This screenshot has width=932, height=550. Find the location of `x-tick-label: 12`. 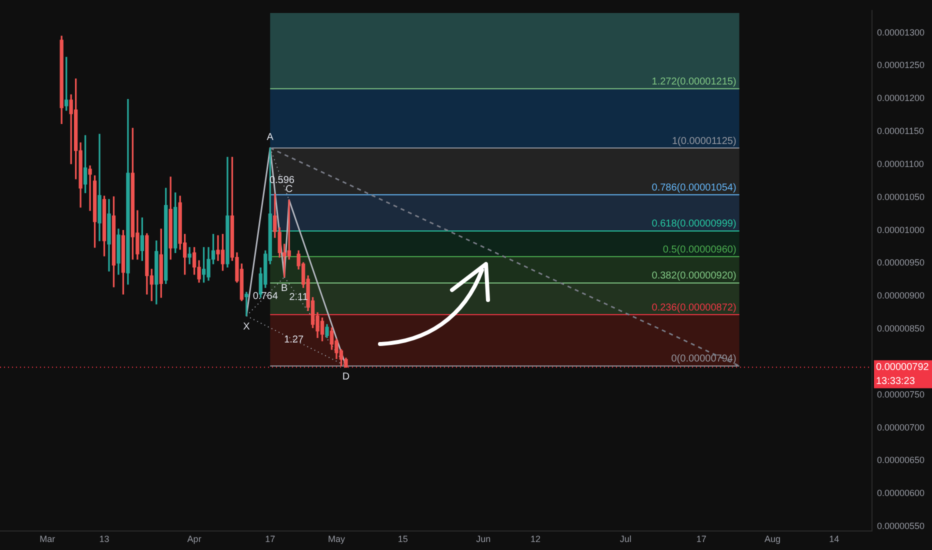

x-tick-label: 12 is located at coordinates (535, 539).